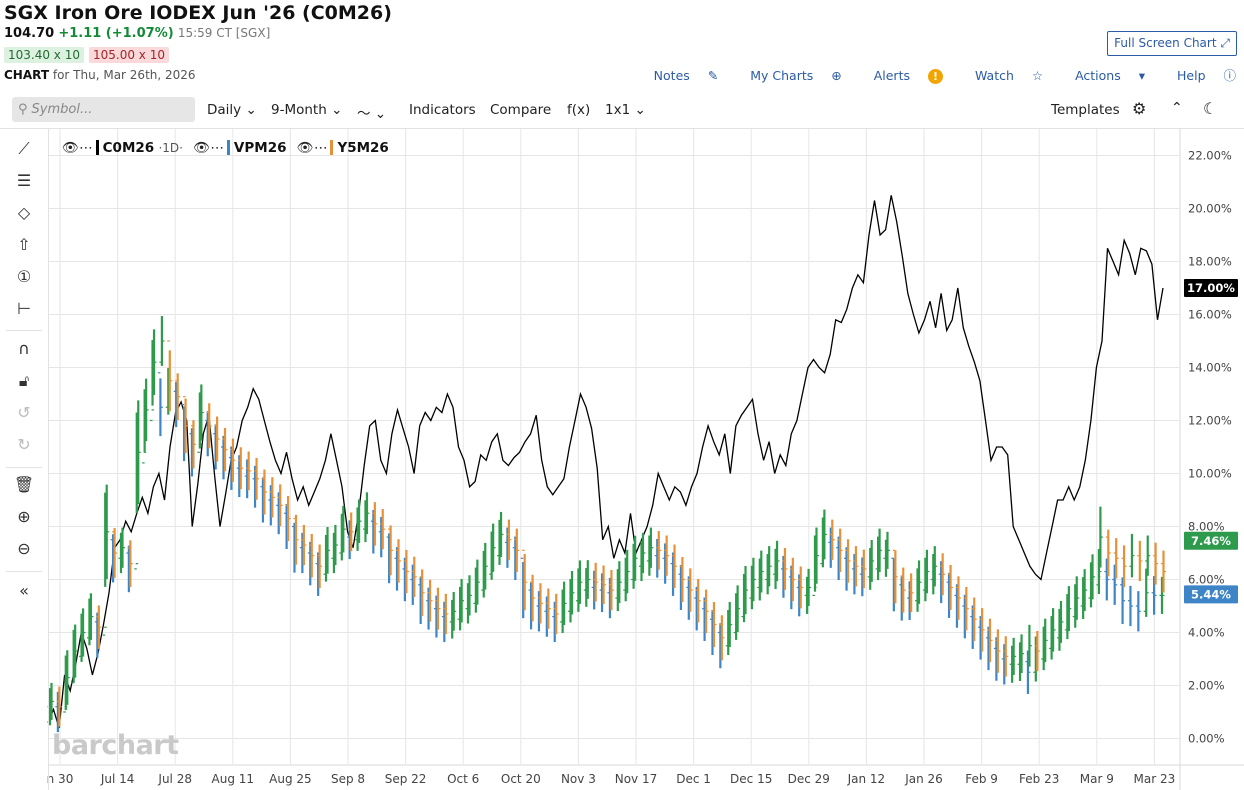 This screenshot has width=1244, height=790. I want to click on x-tick-label: Jul 14, so click(117, 779).